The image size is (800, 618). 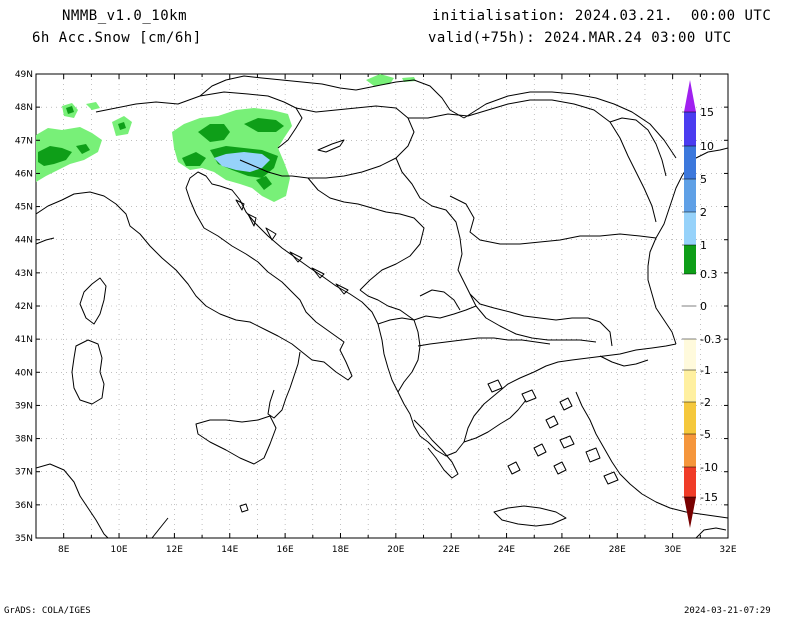 I want to click on border-bosnia, so click(x=366, y=234).